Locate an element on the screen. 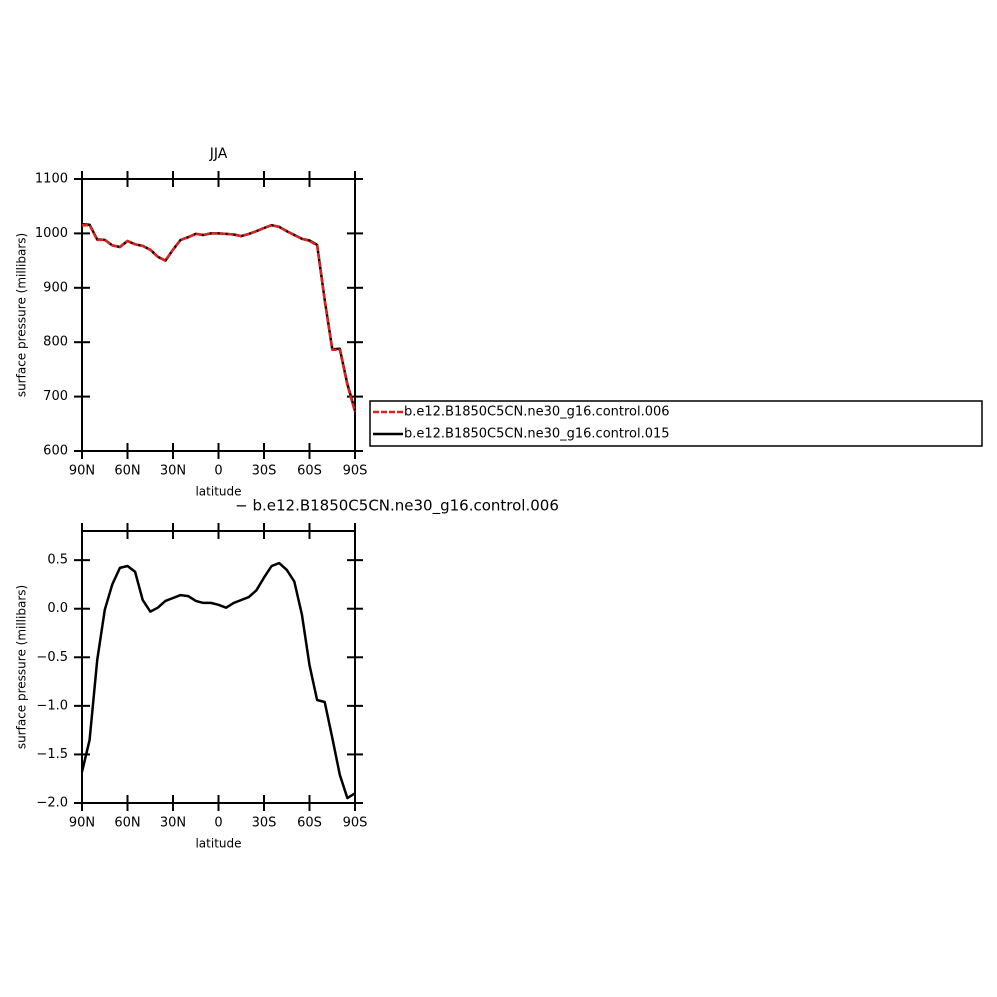  y-tick-label: 1000 is located at coordinates (51, 233).